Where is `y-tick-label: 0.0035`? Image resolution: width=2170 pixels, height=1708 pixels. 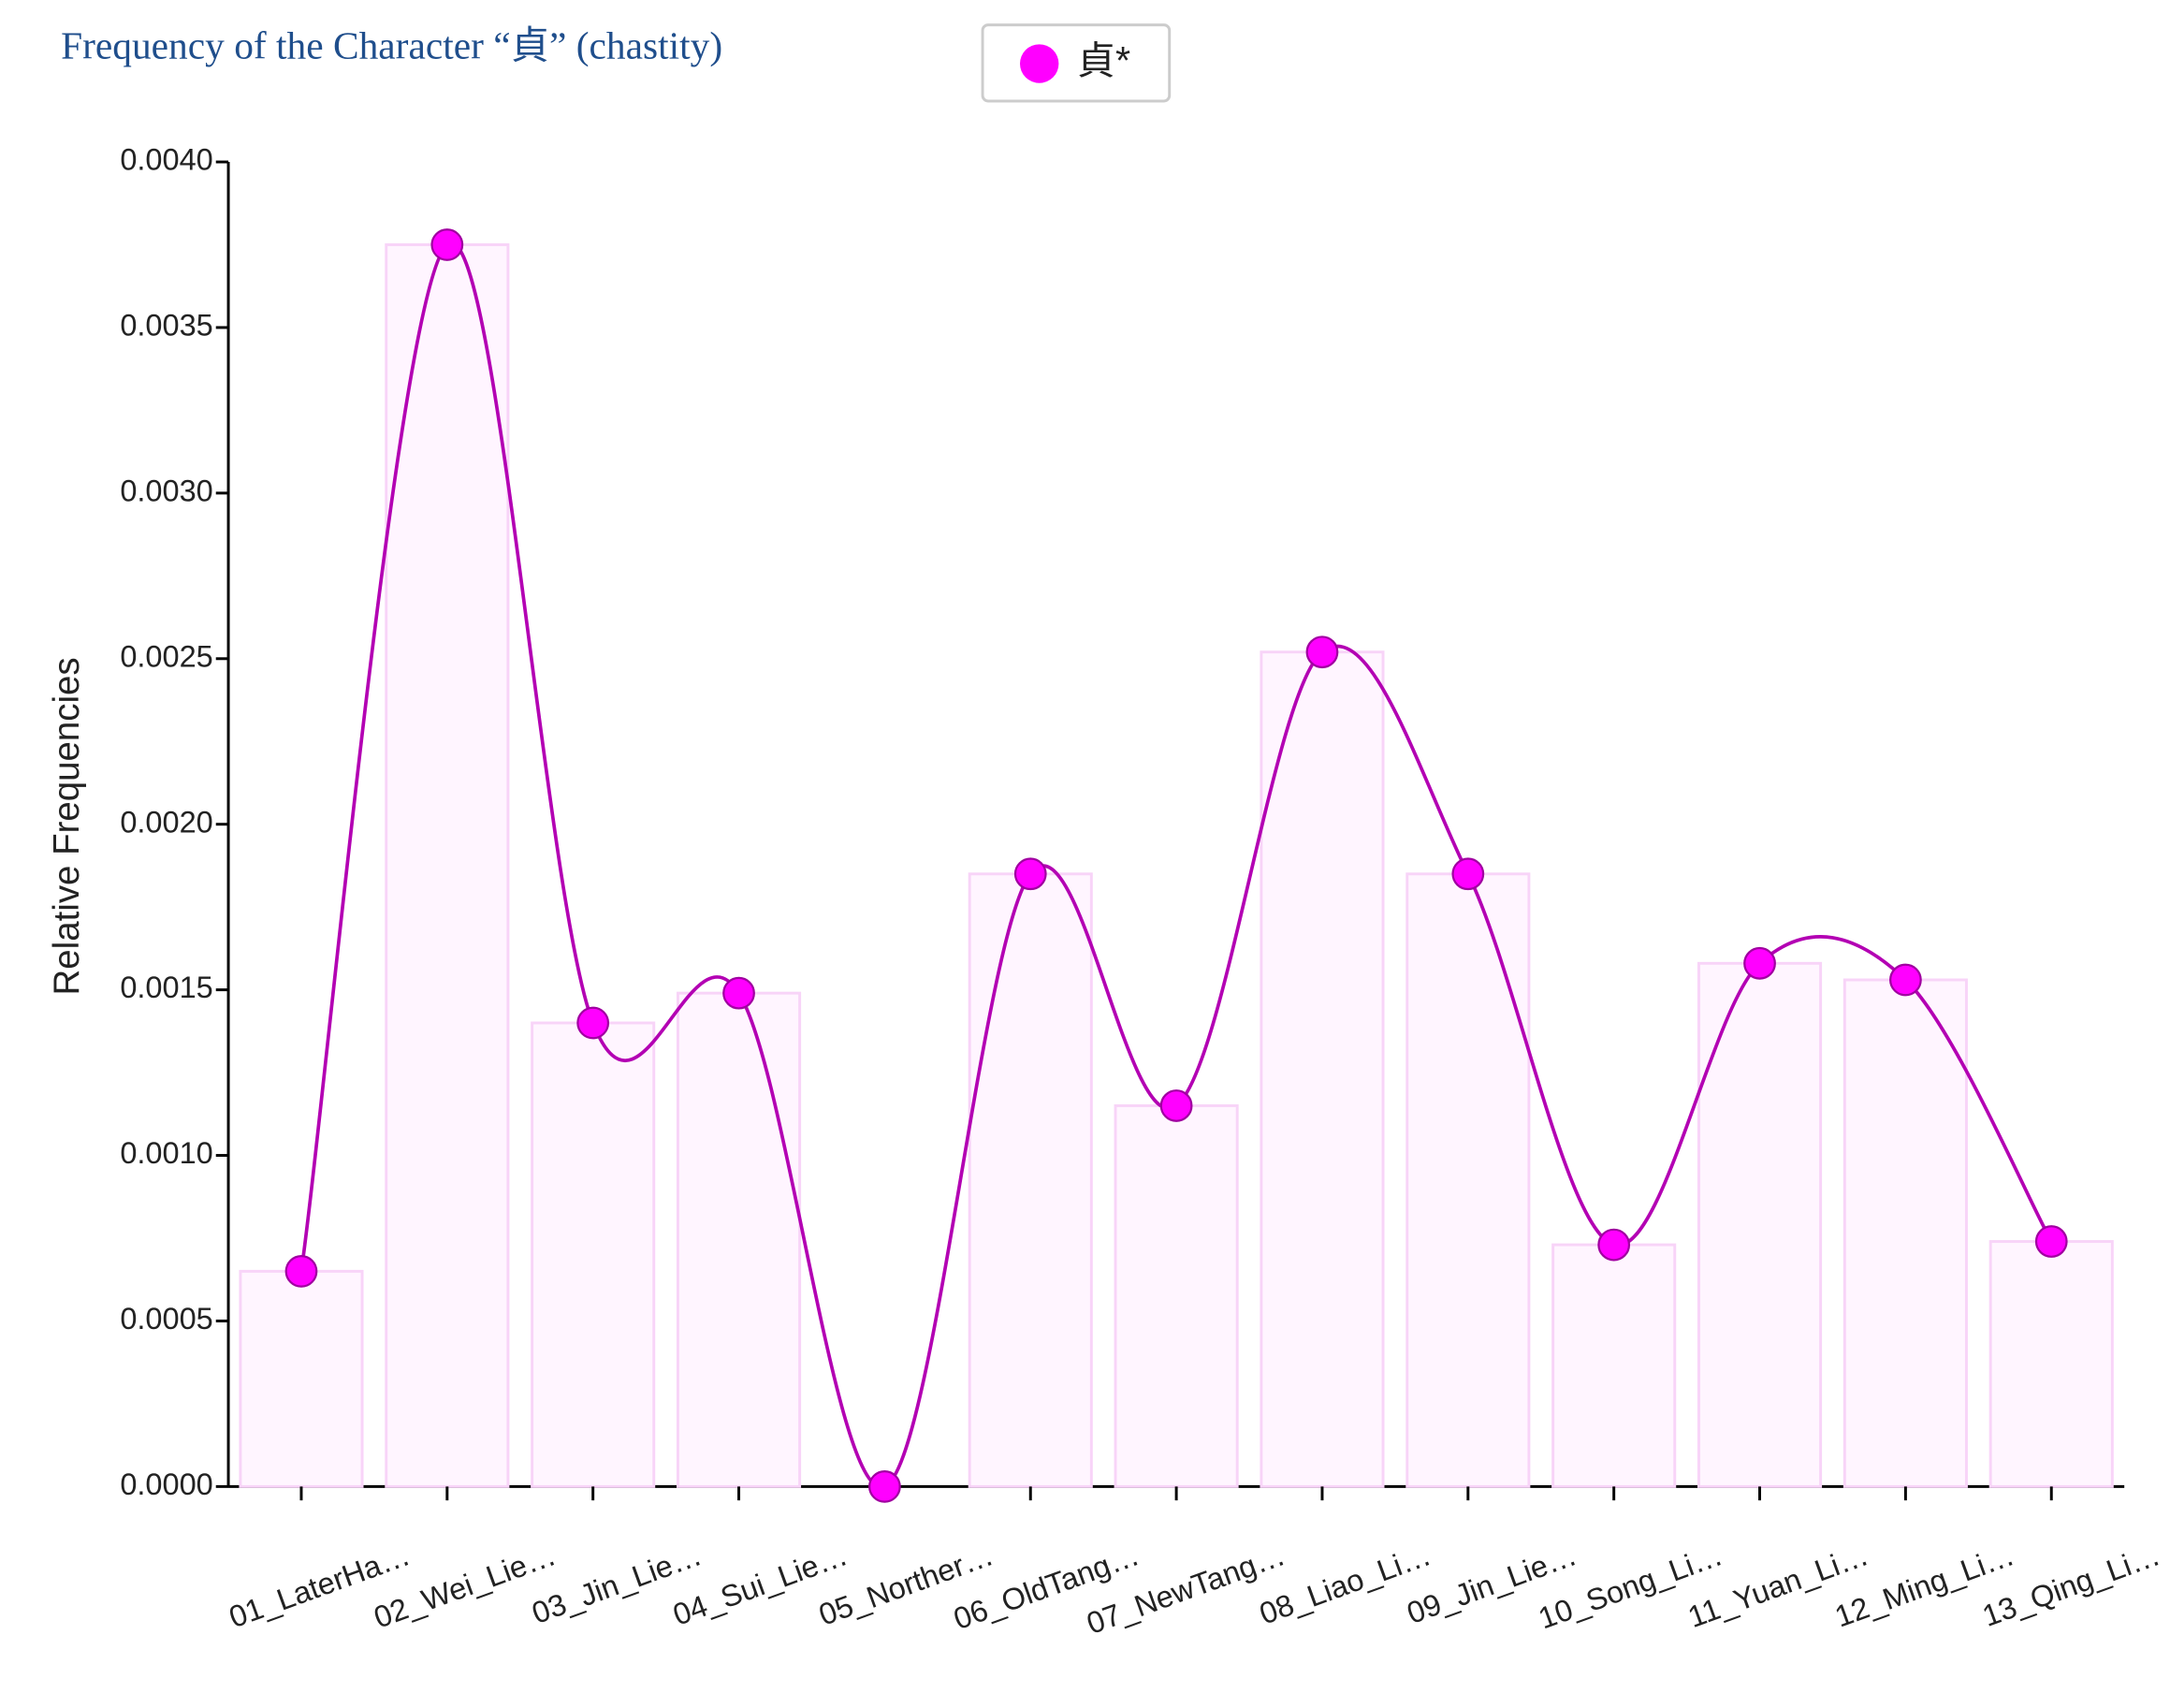 y-tick-label: 0.0035 is located at coordinates (166, 326).